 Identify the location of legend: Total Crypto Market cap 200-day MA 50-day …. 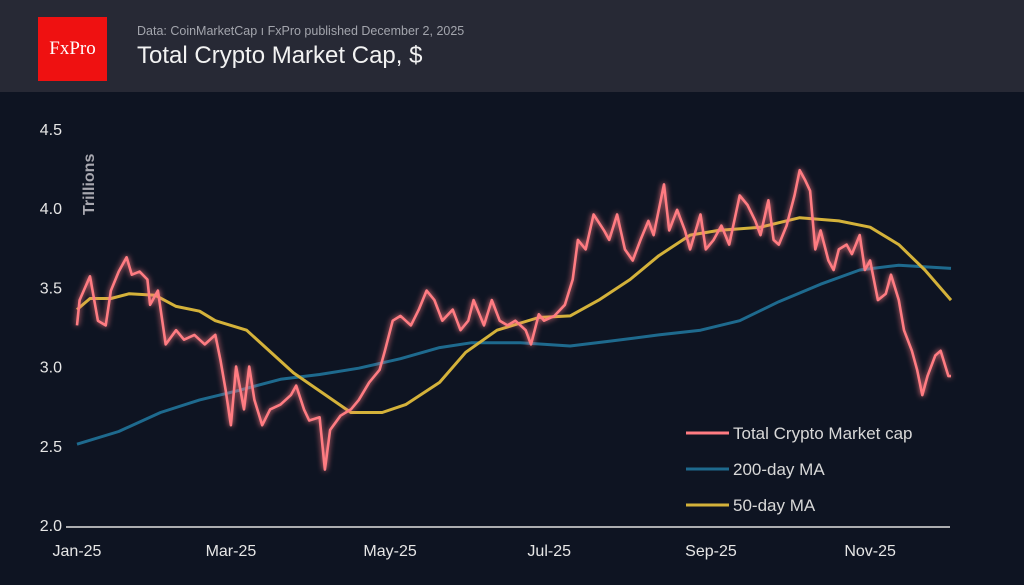
(799, 469).